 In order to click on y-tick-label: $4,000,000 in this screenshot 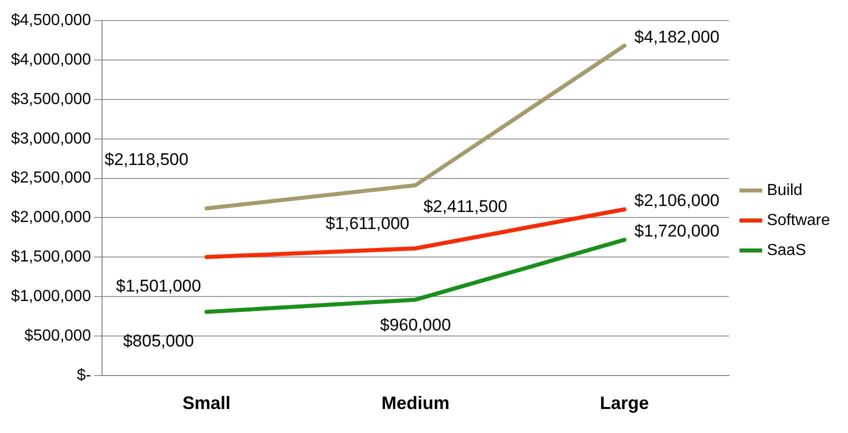, I will do `click(51, 59)`.